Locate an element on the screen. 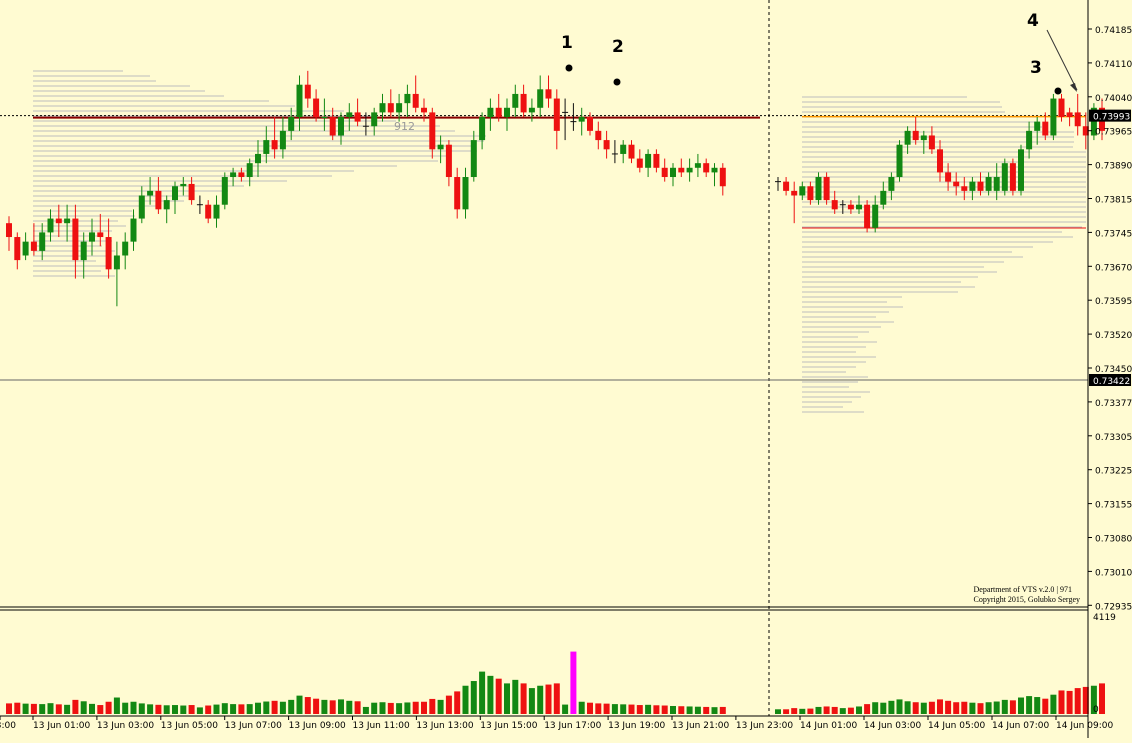 The width and height of the screenshot is (1132, 743). price-tick-label: 0.73815 is located at coordinates (1113, 201).